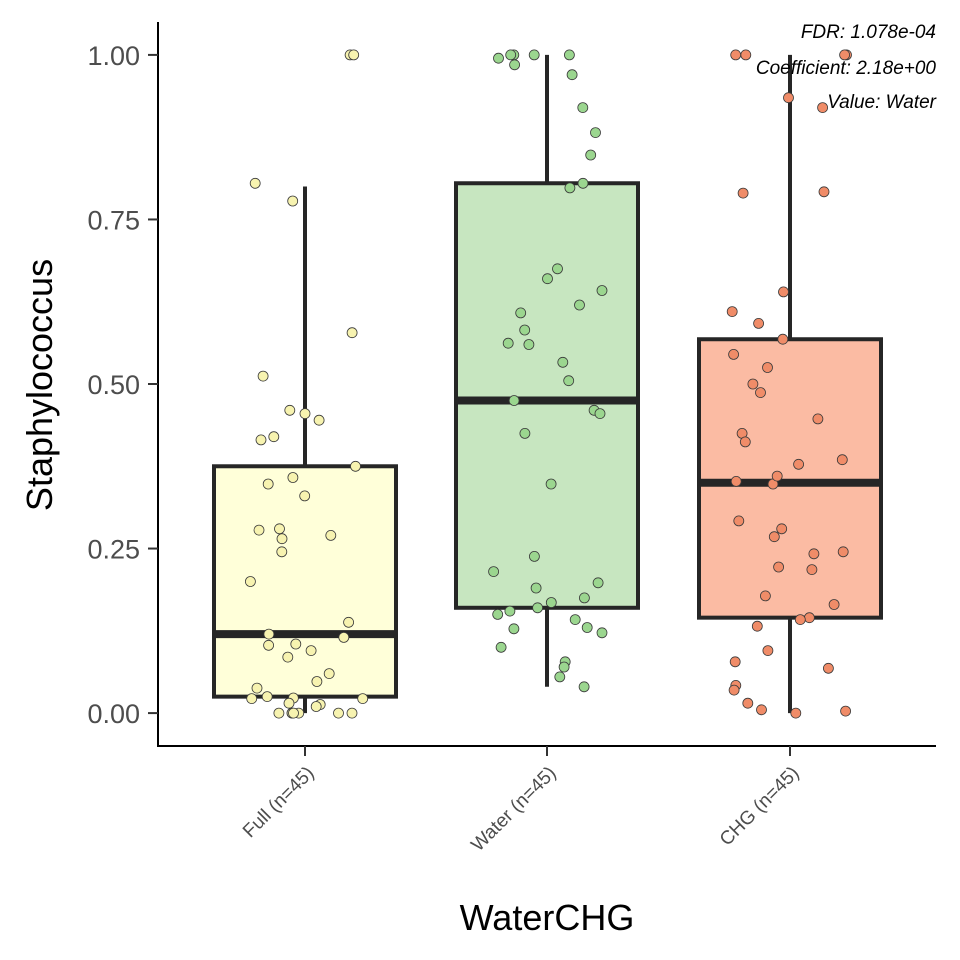  Describe the element at coordinates (113, 220) in the screenshot. I see `y-tick-label: 0.75` at that location.